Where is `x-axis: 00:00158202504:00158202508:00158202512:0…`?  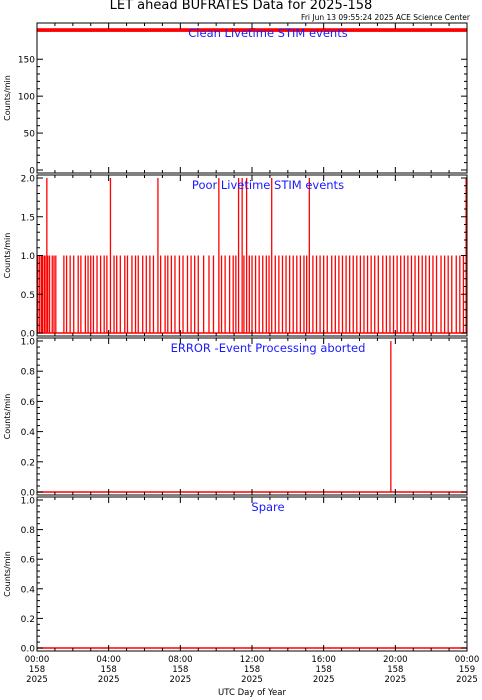 x-axis: 00:00158202504:00158202508:00158202512:0… is located at coordinates (252, 670).